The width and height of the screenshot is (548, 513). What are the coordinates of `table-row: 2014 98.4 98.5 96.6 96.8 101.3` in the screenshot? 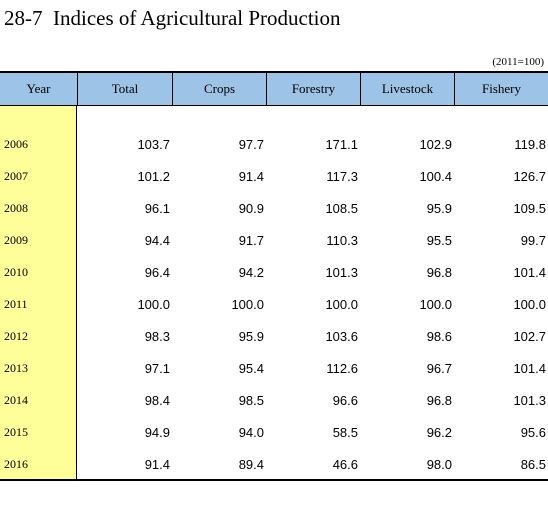 It's located at (274, 400).